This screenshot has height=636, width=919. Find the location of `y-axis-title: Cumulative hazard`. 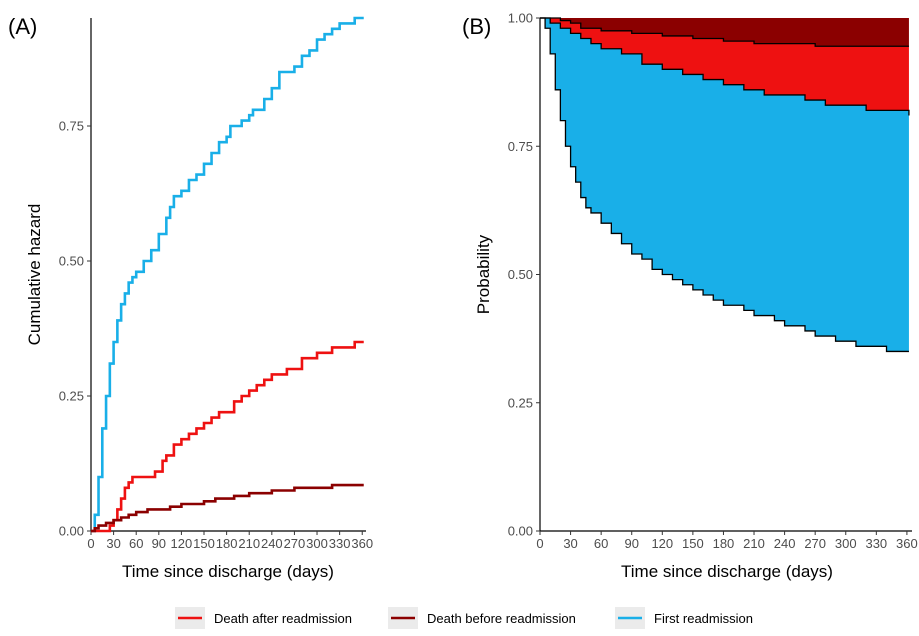

y-axis-title: Cumulative hazard is located at coordinates (34, 275).